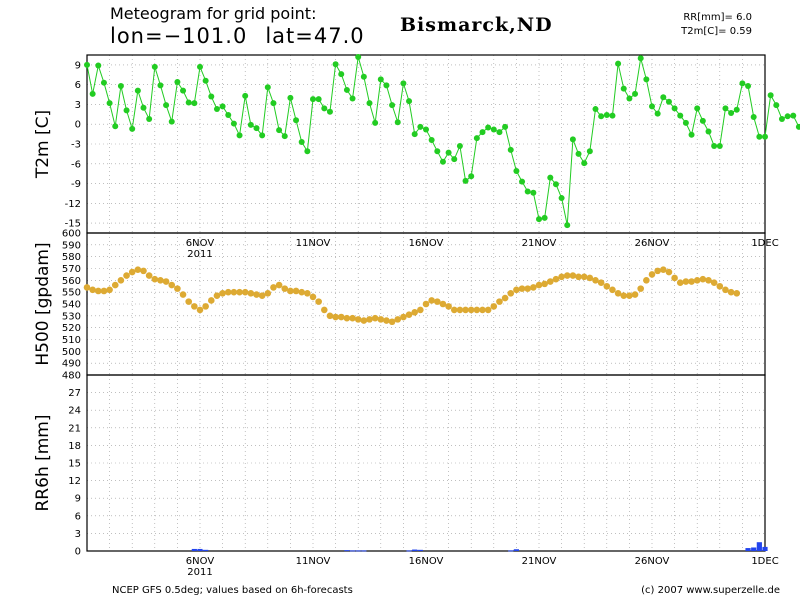 The height and width of the screenshot is (600, 800). I want to click on y-tick-label: 570, so click(71, 269).